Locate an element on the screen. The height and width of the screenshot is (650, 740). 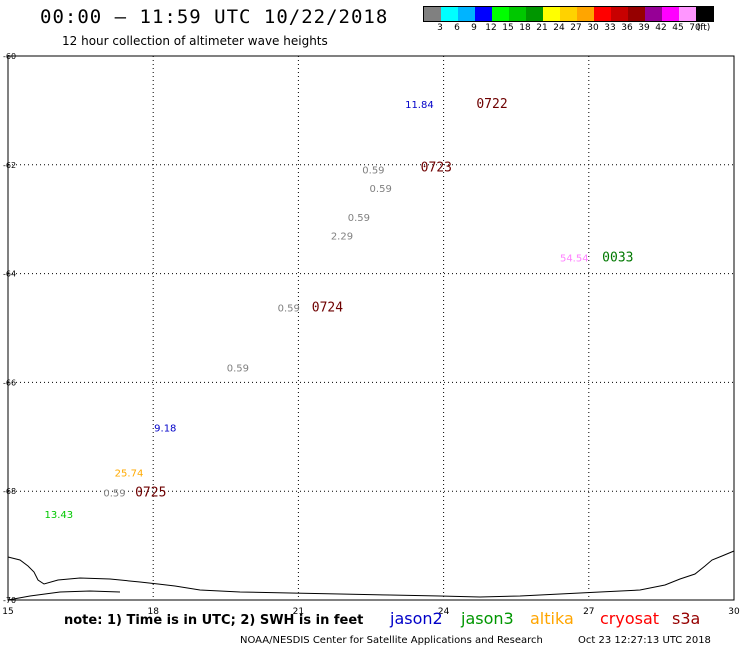
pass-time-label: 0724 is located at coordinates (327, 307).